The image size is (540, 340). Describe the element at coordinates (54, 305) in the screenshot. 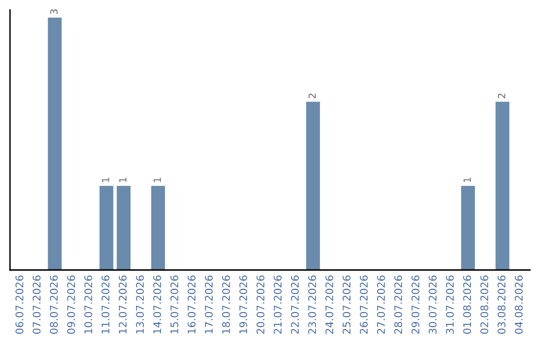

I see `x-tick-label: 08.07.2026` at that location.